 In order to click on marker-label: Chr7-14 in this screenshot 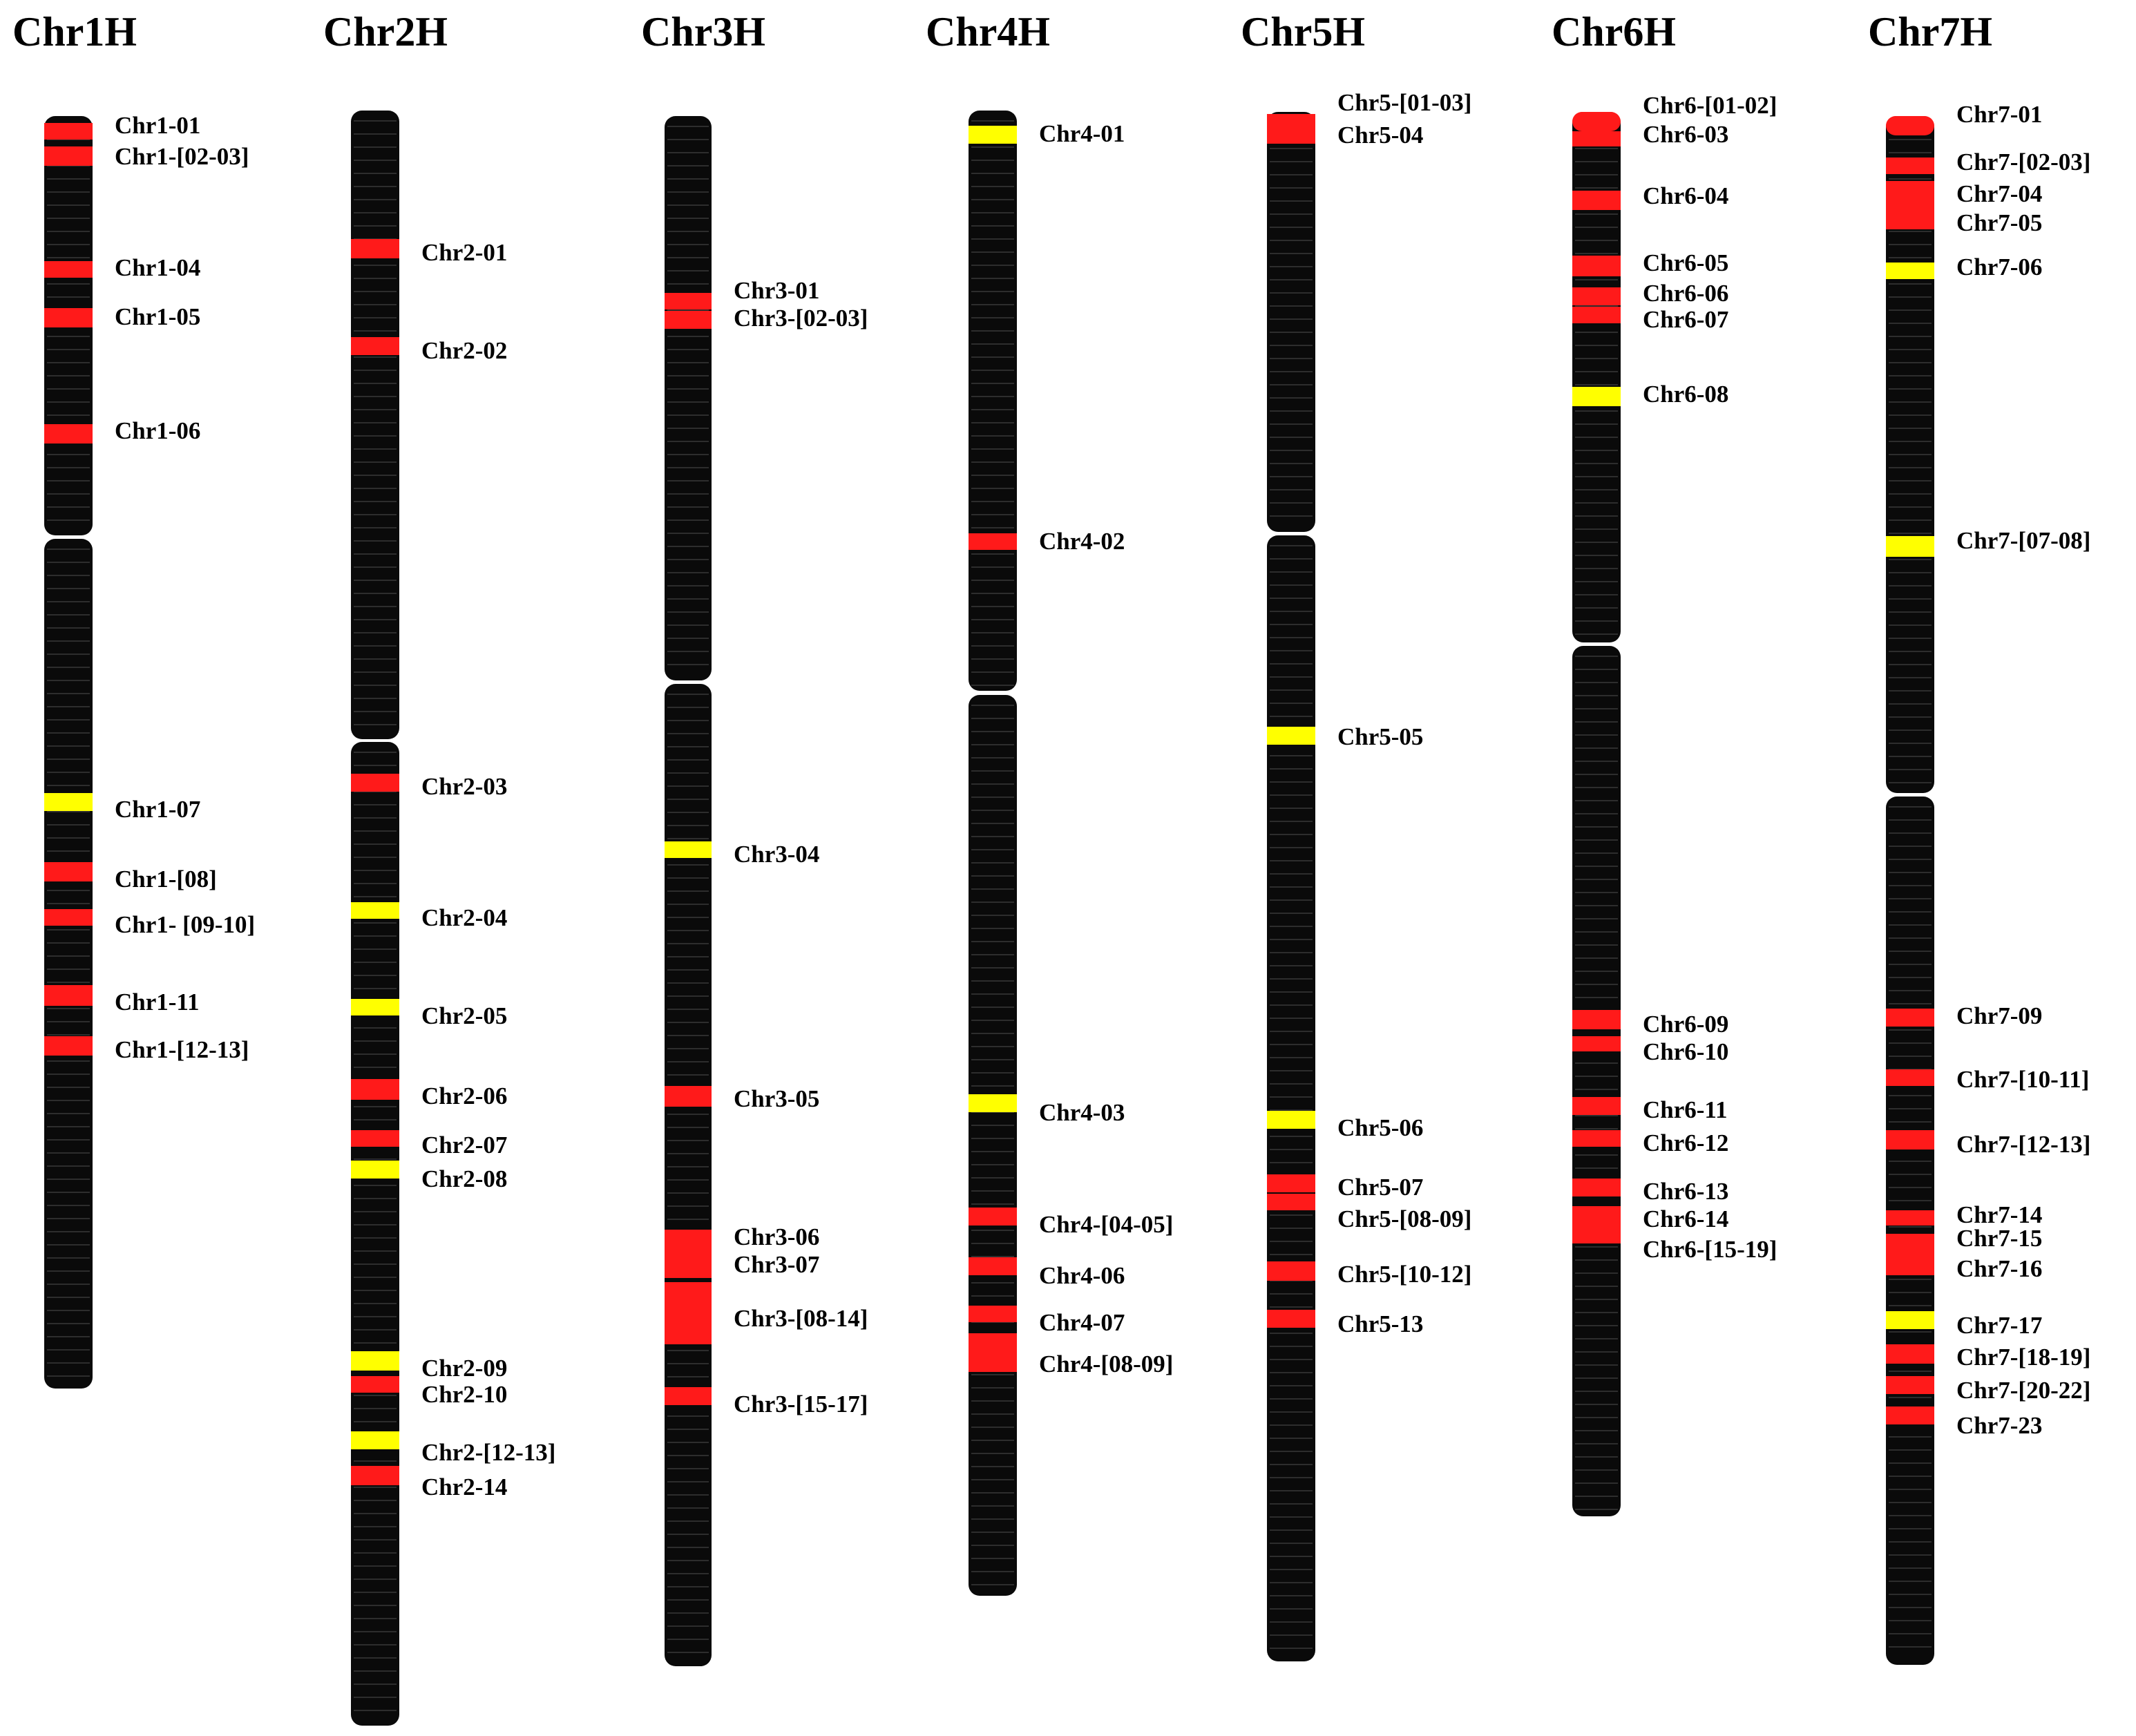, I will do `click(1999, 1214)`.